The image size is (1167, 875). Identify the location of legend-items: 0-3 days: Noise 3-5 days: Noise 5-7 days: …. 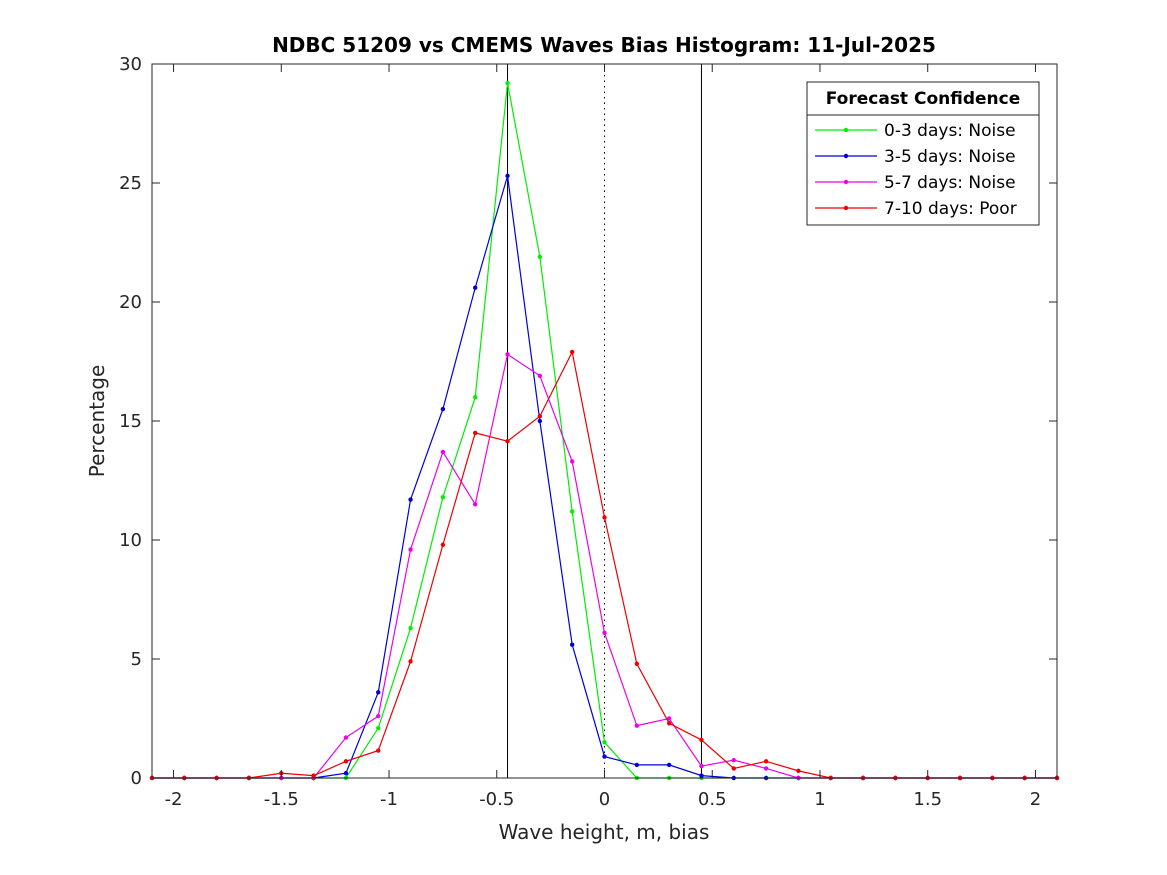
(916, 170).